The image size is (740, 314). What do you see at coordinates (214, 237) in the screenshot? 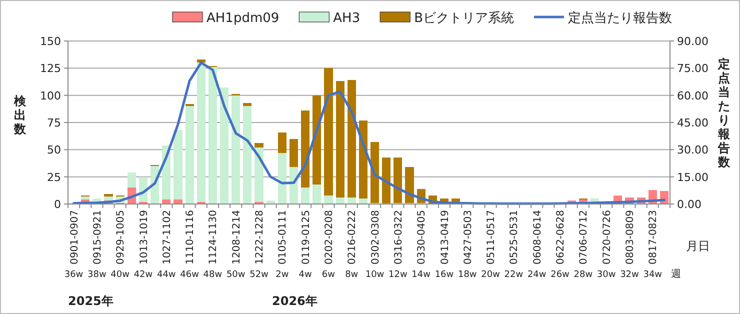
I see `x-tick-label: 1124-1130` at bounding box center [214, 237].